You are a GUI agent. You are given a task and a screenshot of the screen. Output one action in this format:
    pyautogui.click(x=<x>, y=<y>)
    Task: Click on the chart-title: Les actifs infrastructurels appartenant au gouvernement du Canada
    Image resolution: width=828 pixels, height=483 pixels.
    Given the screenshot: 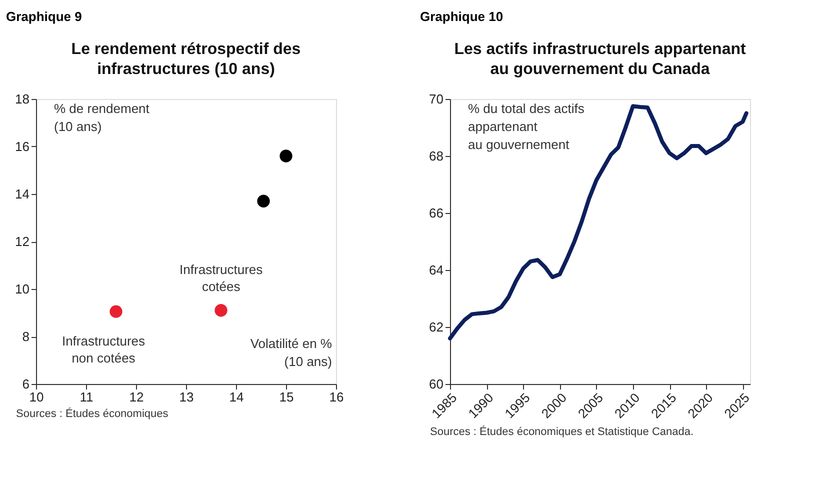 What is the action you would take?
    pyautogui.click(x=600, y=59)
    